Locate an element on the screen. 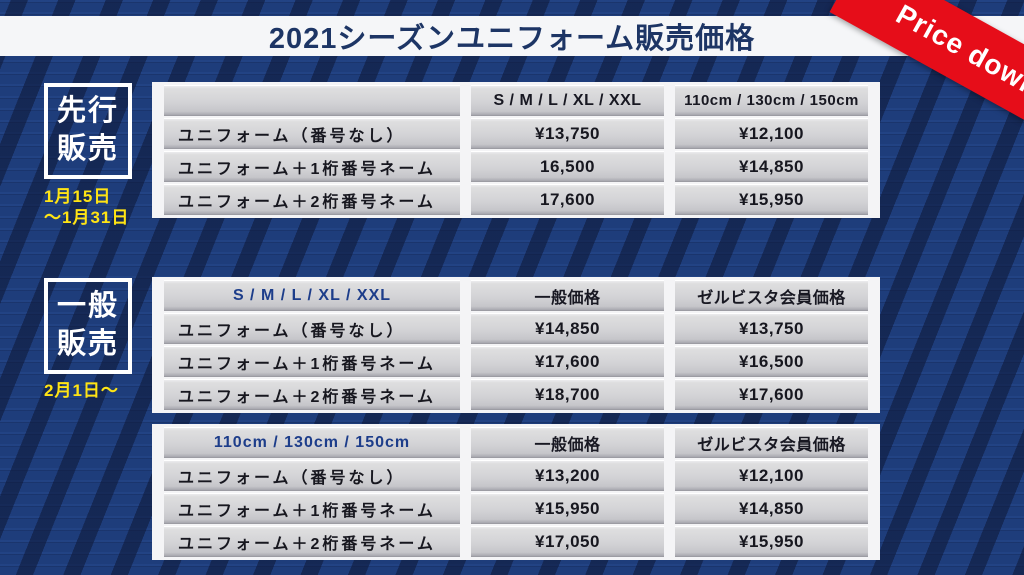  page-title: 2021シーズンユニフォーム販売価格 is located at coordinates (512, 39).